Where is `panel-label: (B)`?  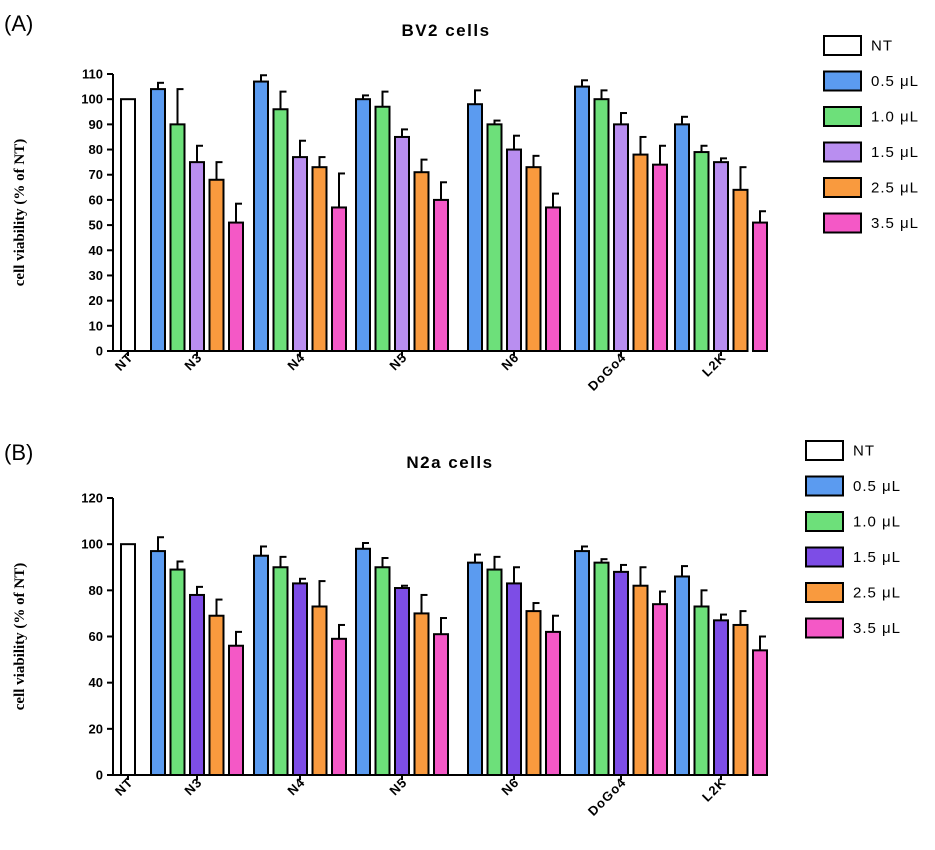
panel-label: (B) is located at coordinates (18, 452).